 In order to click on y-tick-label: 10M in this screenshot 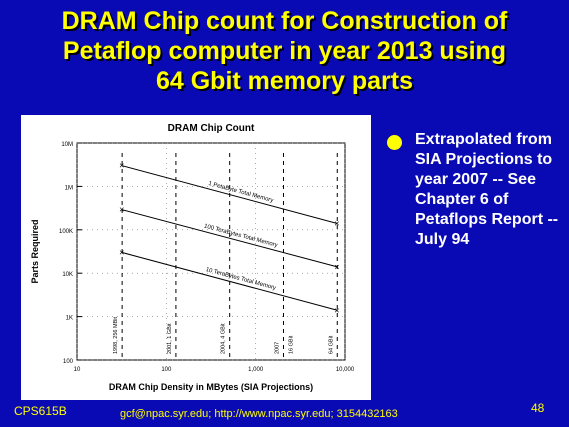, I will do `click(67, 145)`.